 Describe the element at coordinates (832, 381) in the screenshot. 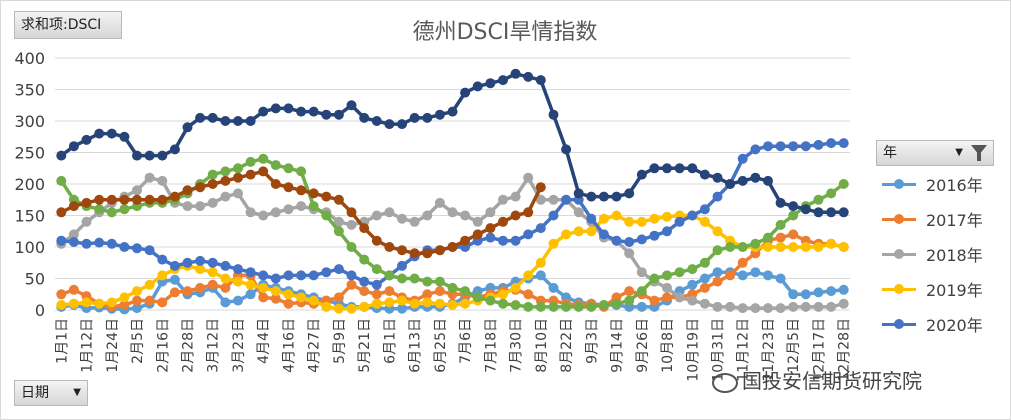

I see `watermark-text: 国投安信期货研究院` at that location.